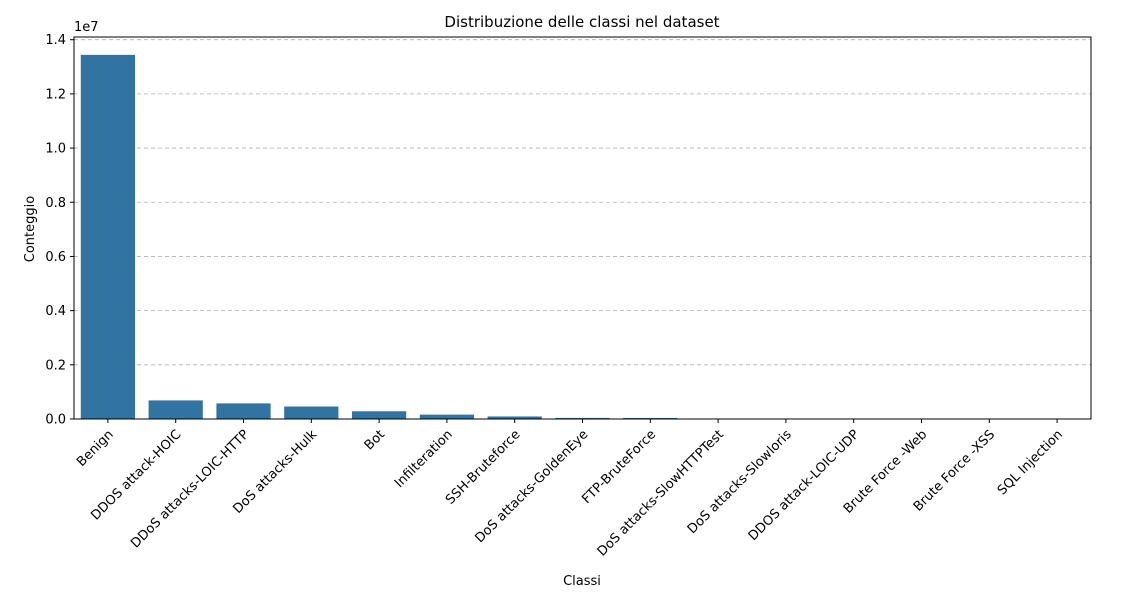  I want to click on y-tick-label: 0.6, so click(55, 257).